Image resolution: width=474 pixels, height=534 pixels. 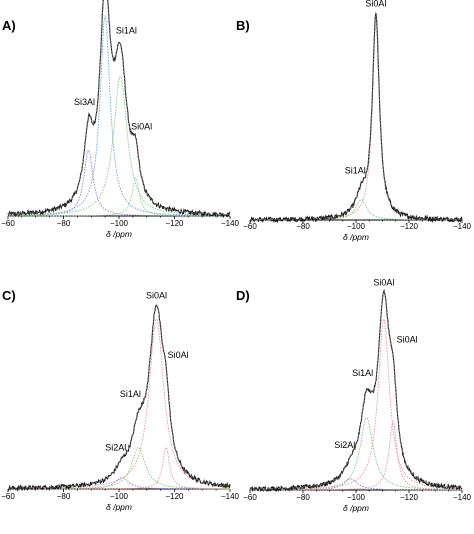 I want to click on panel-letter: C), so click(x=9, y=295).